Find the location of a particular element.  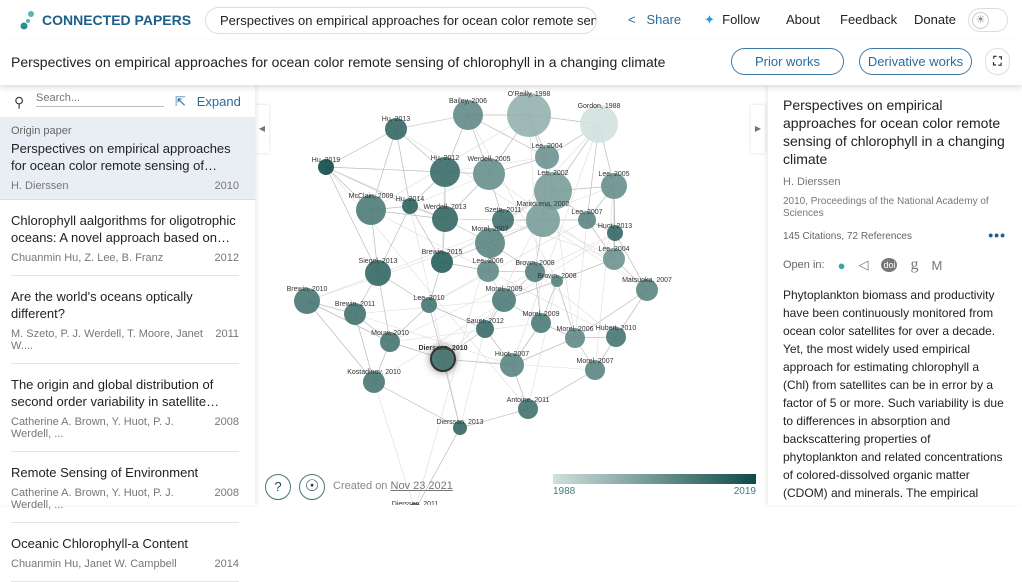

graph-node: Maritorena, 2002 is located at coordinates (543, 219).